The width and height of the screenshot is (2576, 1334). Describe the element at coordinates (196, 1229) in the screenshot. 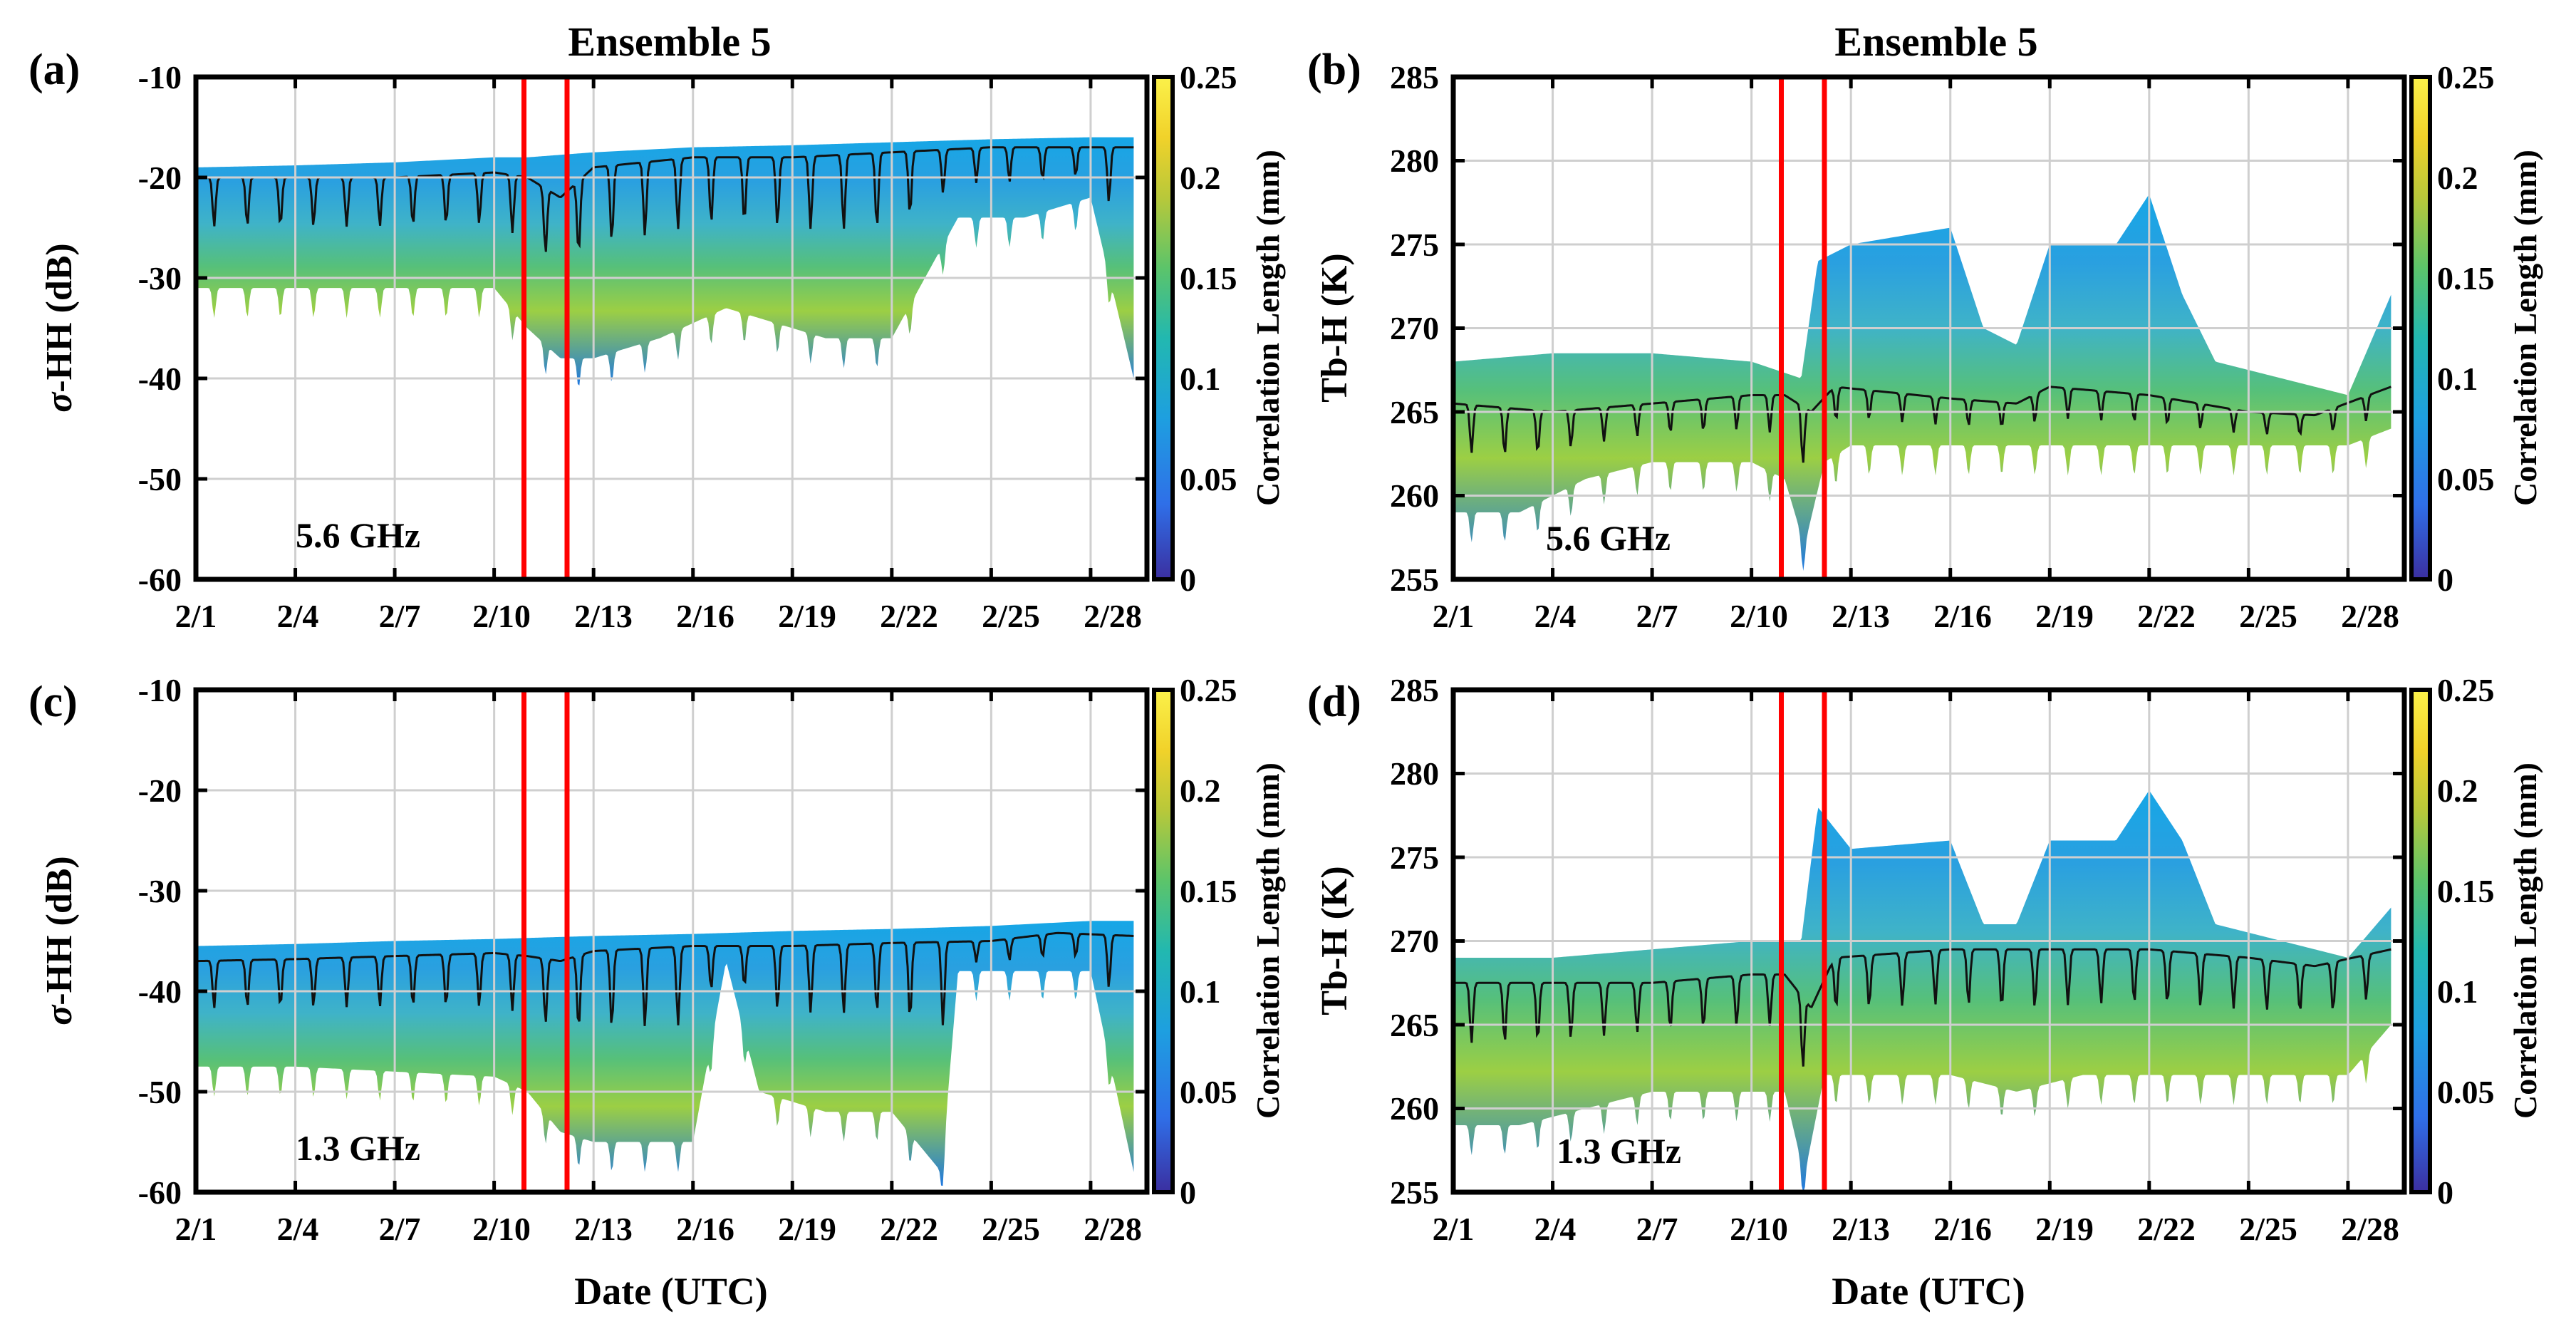

I see `x-tick-label: 2/1` at that location.